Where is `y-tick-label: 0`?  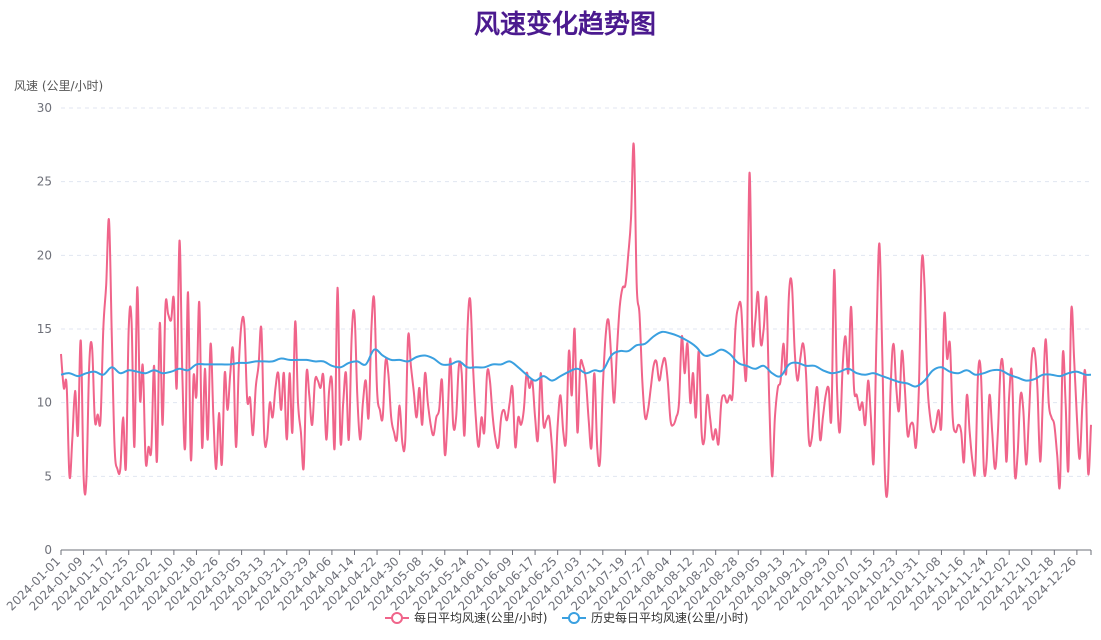
y-tick-label: 0 is located at coordinates (48, 550).